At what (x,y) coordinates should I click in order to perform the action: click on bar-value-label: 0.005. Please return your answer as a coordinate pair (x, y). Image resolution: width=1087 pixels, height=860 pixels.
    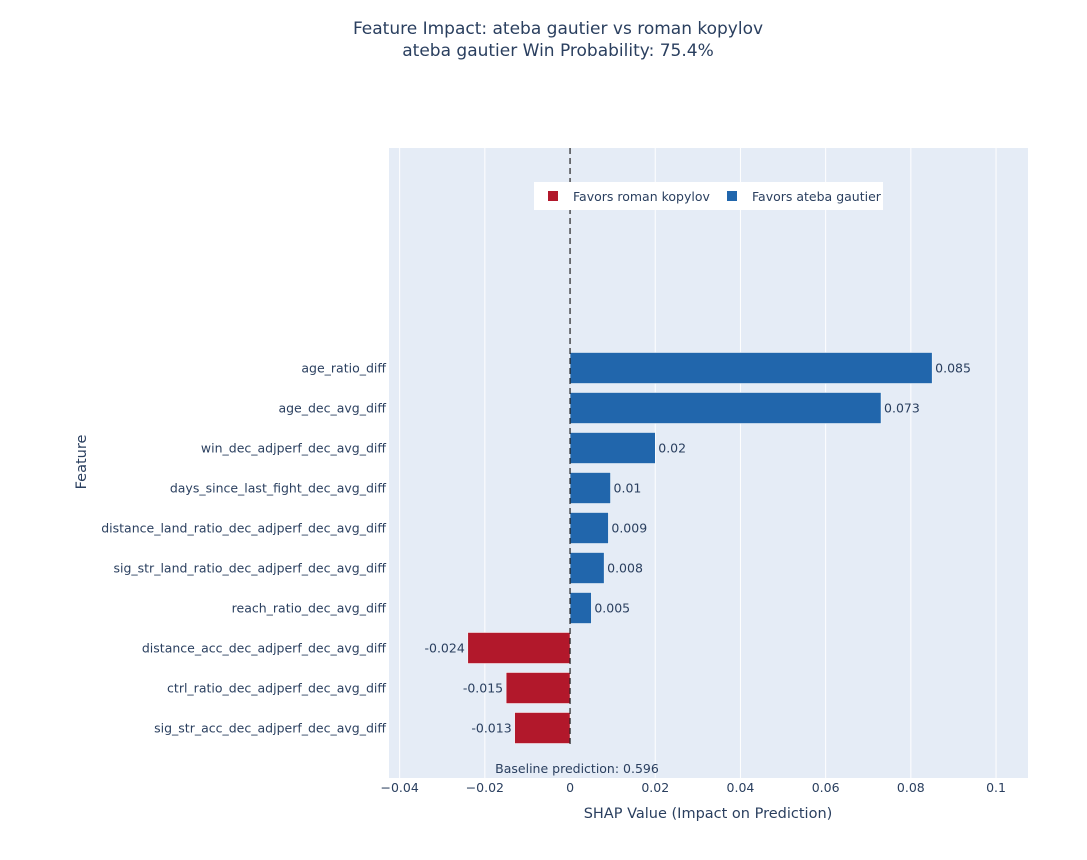
    Looking at the image, I should click on (612, 608).